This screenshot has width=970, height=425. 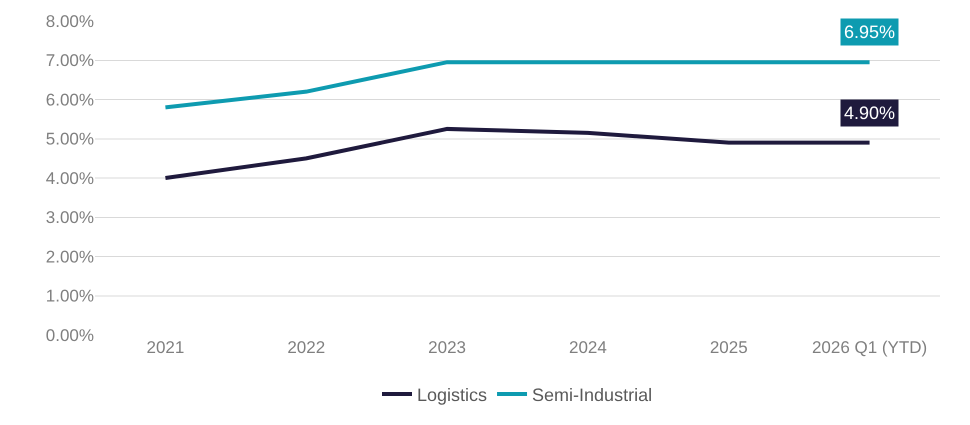 What do you see at coordinates (70, 296) in the screenshot?
I see `y-tick-label: 1.00%` at bounding box center [70, 296].